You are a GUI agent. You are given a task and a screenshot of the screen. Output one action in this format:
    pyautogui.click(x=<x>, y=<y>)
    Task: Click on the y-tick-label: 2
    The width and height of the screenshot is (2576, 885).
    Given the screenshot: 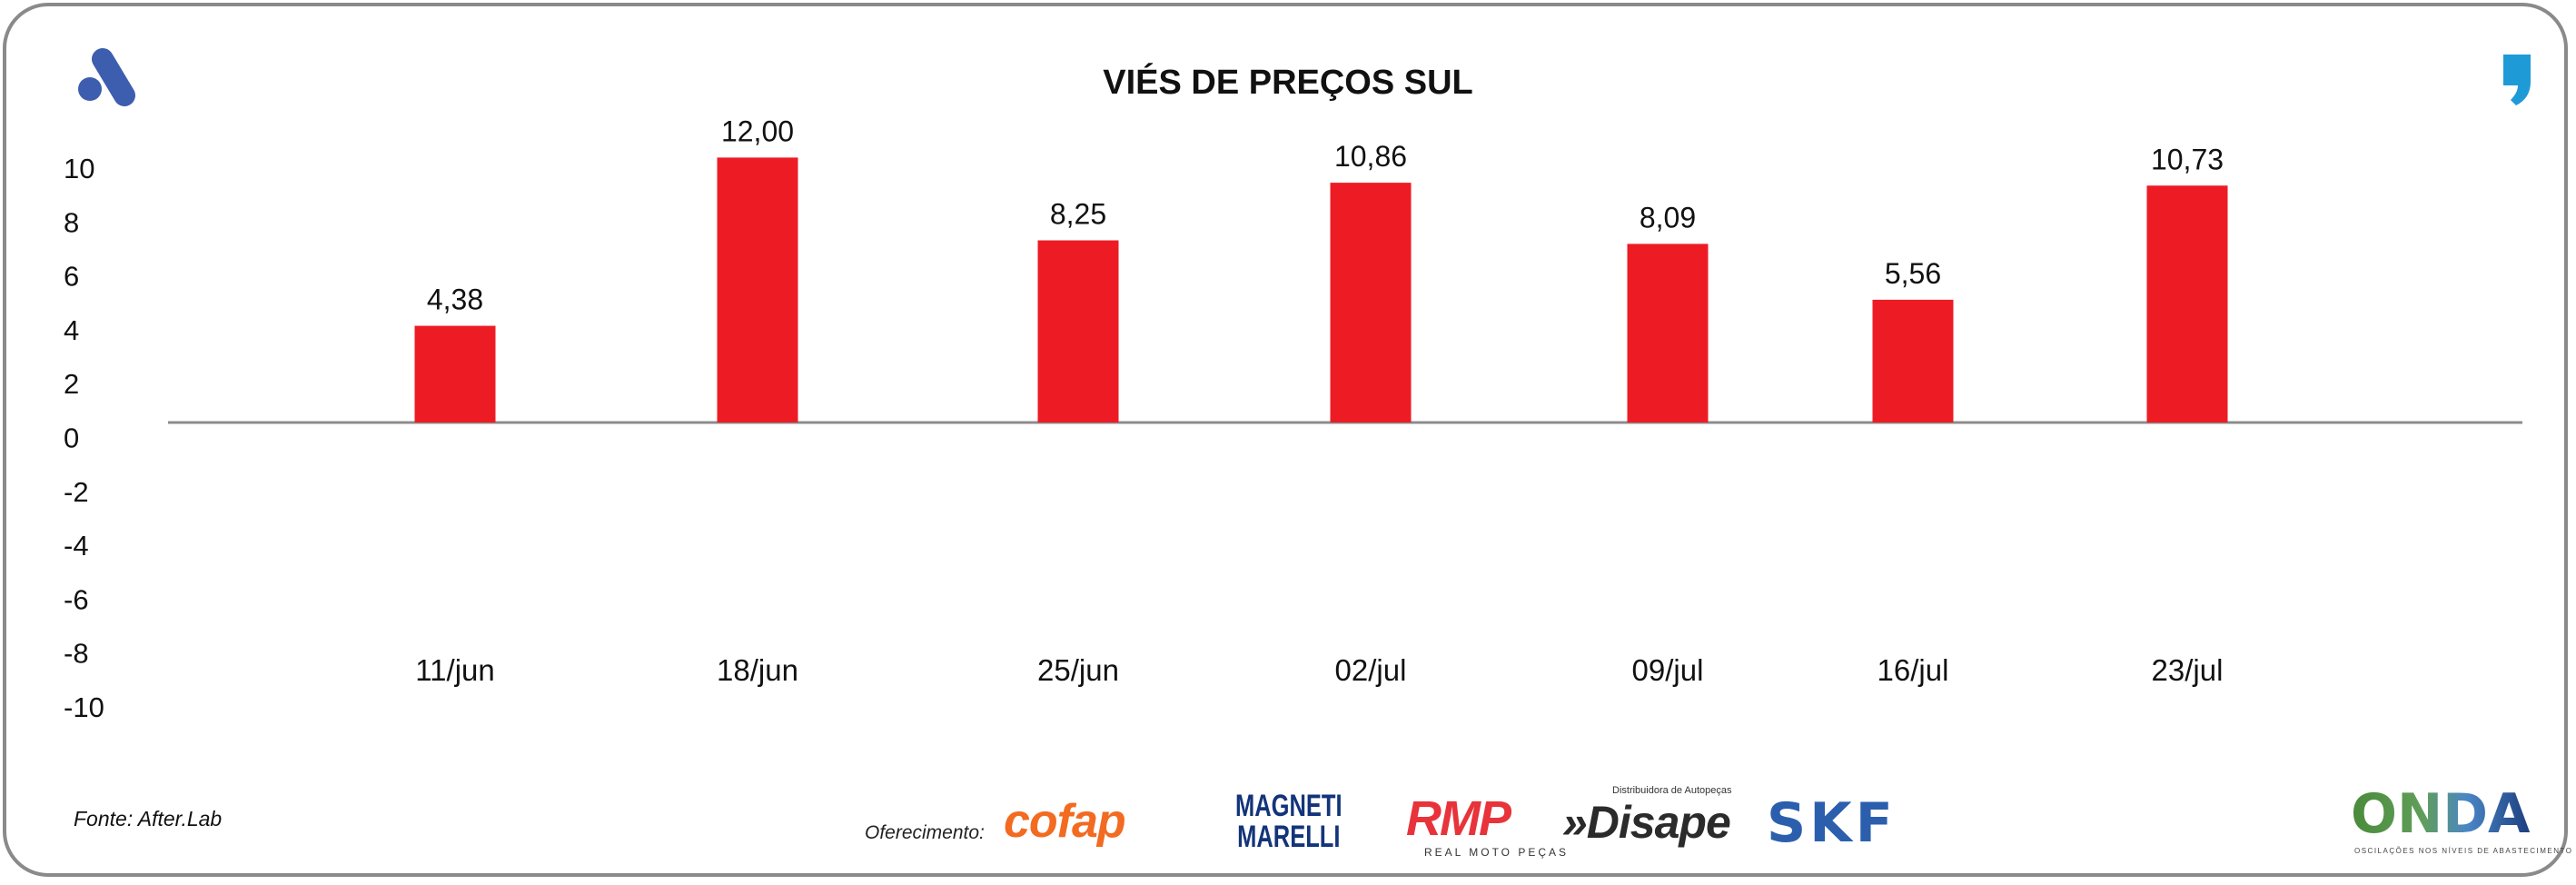 What is the action you would take?
    pyautogui.click(x=71, y=384)
    